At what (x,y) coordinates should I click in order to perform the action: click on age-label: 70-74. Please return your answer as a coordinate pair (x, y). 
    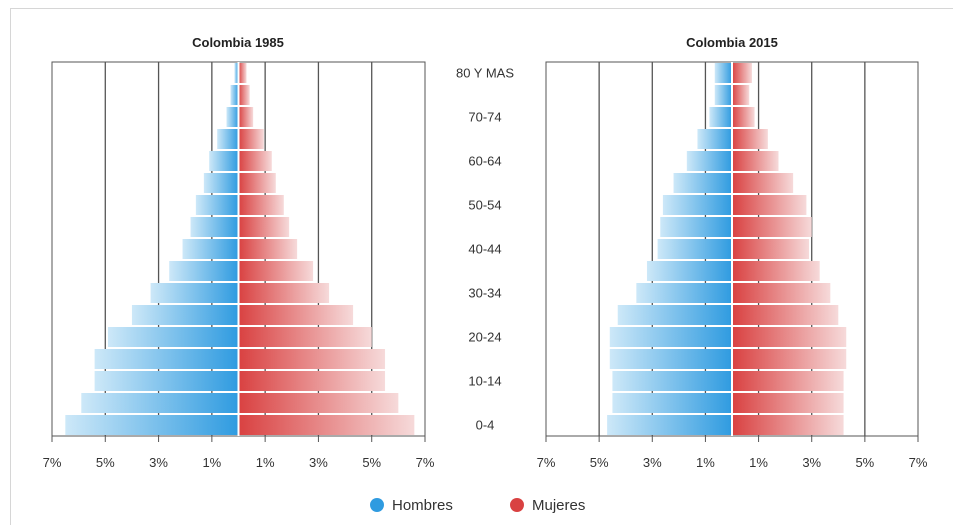
    Looking at the image, I should click on (484, 117).